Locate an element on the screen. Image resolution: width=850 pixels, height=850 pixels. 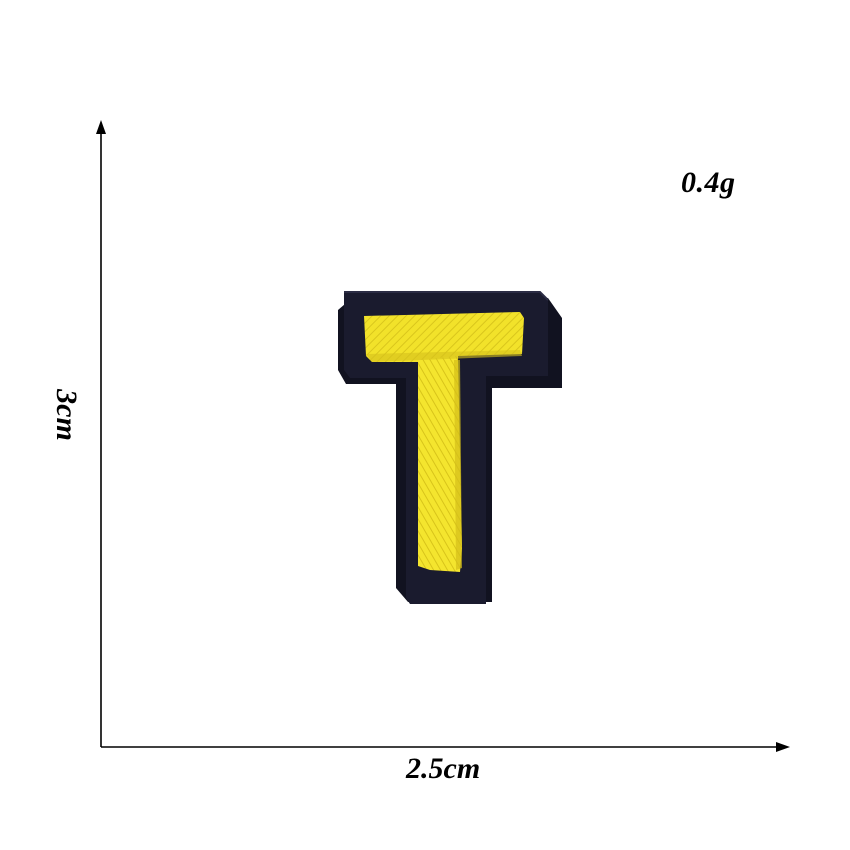
vertical-arrow-icon is located at coordinates (101, 433).